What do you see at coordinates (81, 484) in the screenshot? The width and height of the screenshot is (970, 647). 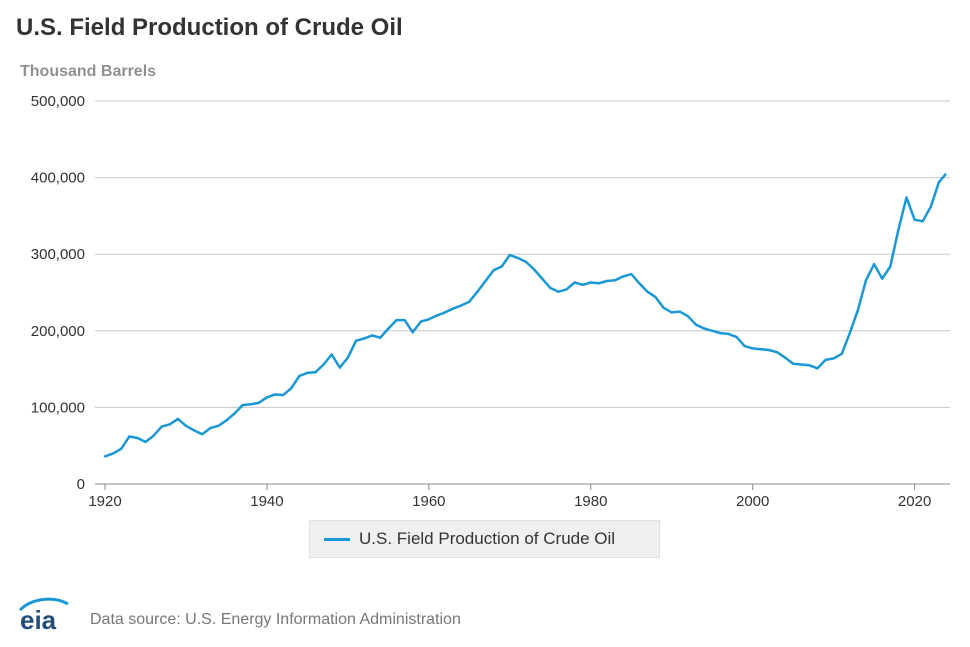 I see `y-tick-label: 0` at bounding box center [81, 484].